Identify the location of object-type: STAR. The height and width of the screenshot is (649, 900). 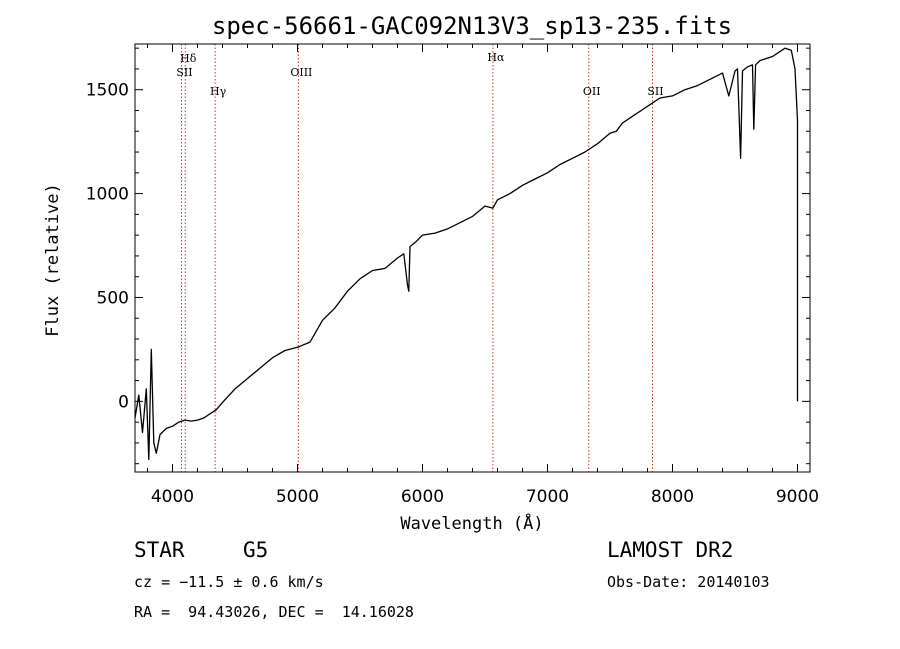
(159, 550).